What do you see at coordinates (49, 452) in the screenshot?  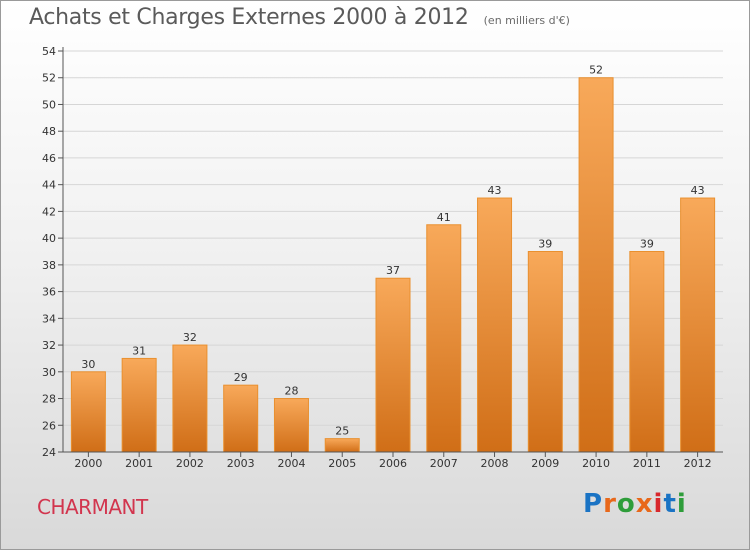 I see `y-tick-label: 24` at bounding box center [49, 452].